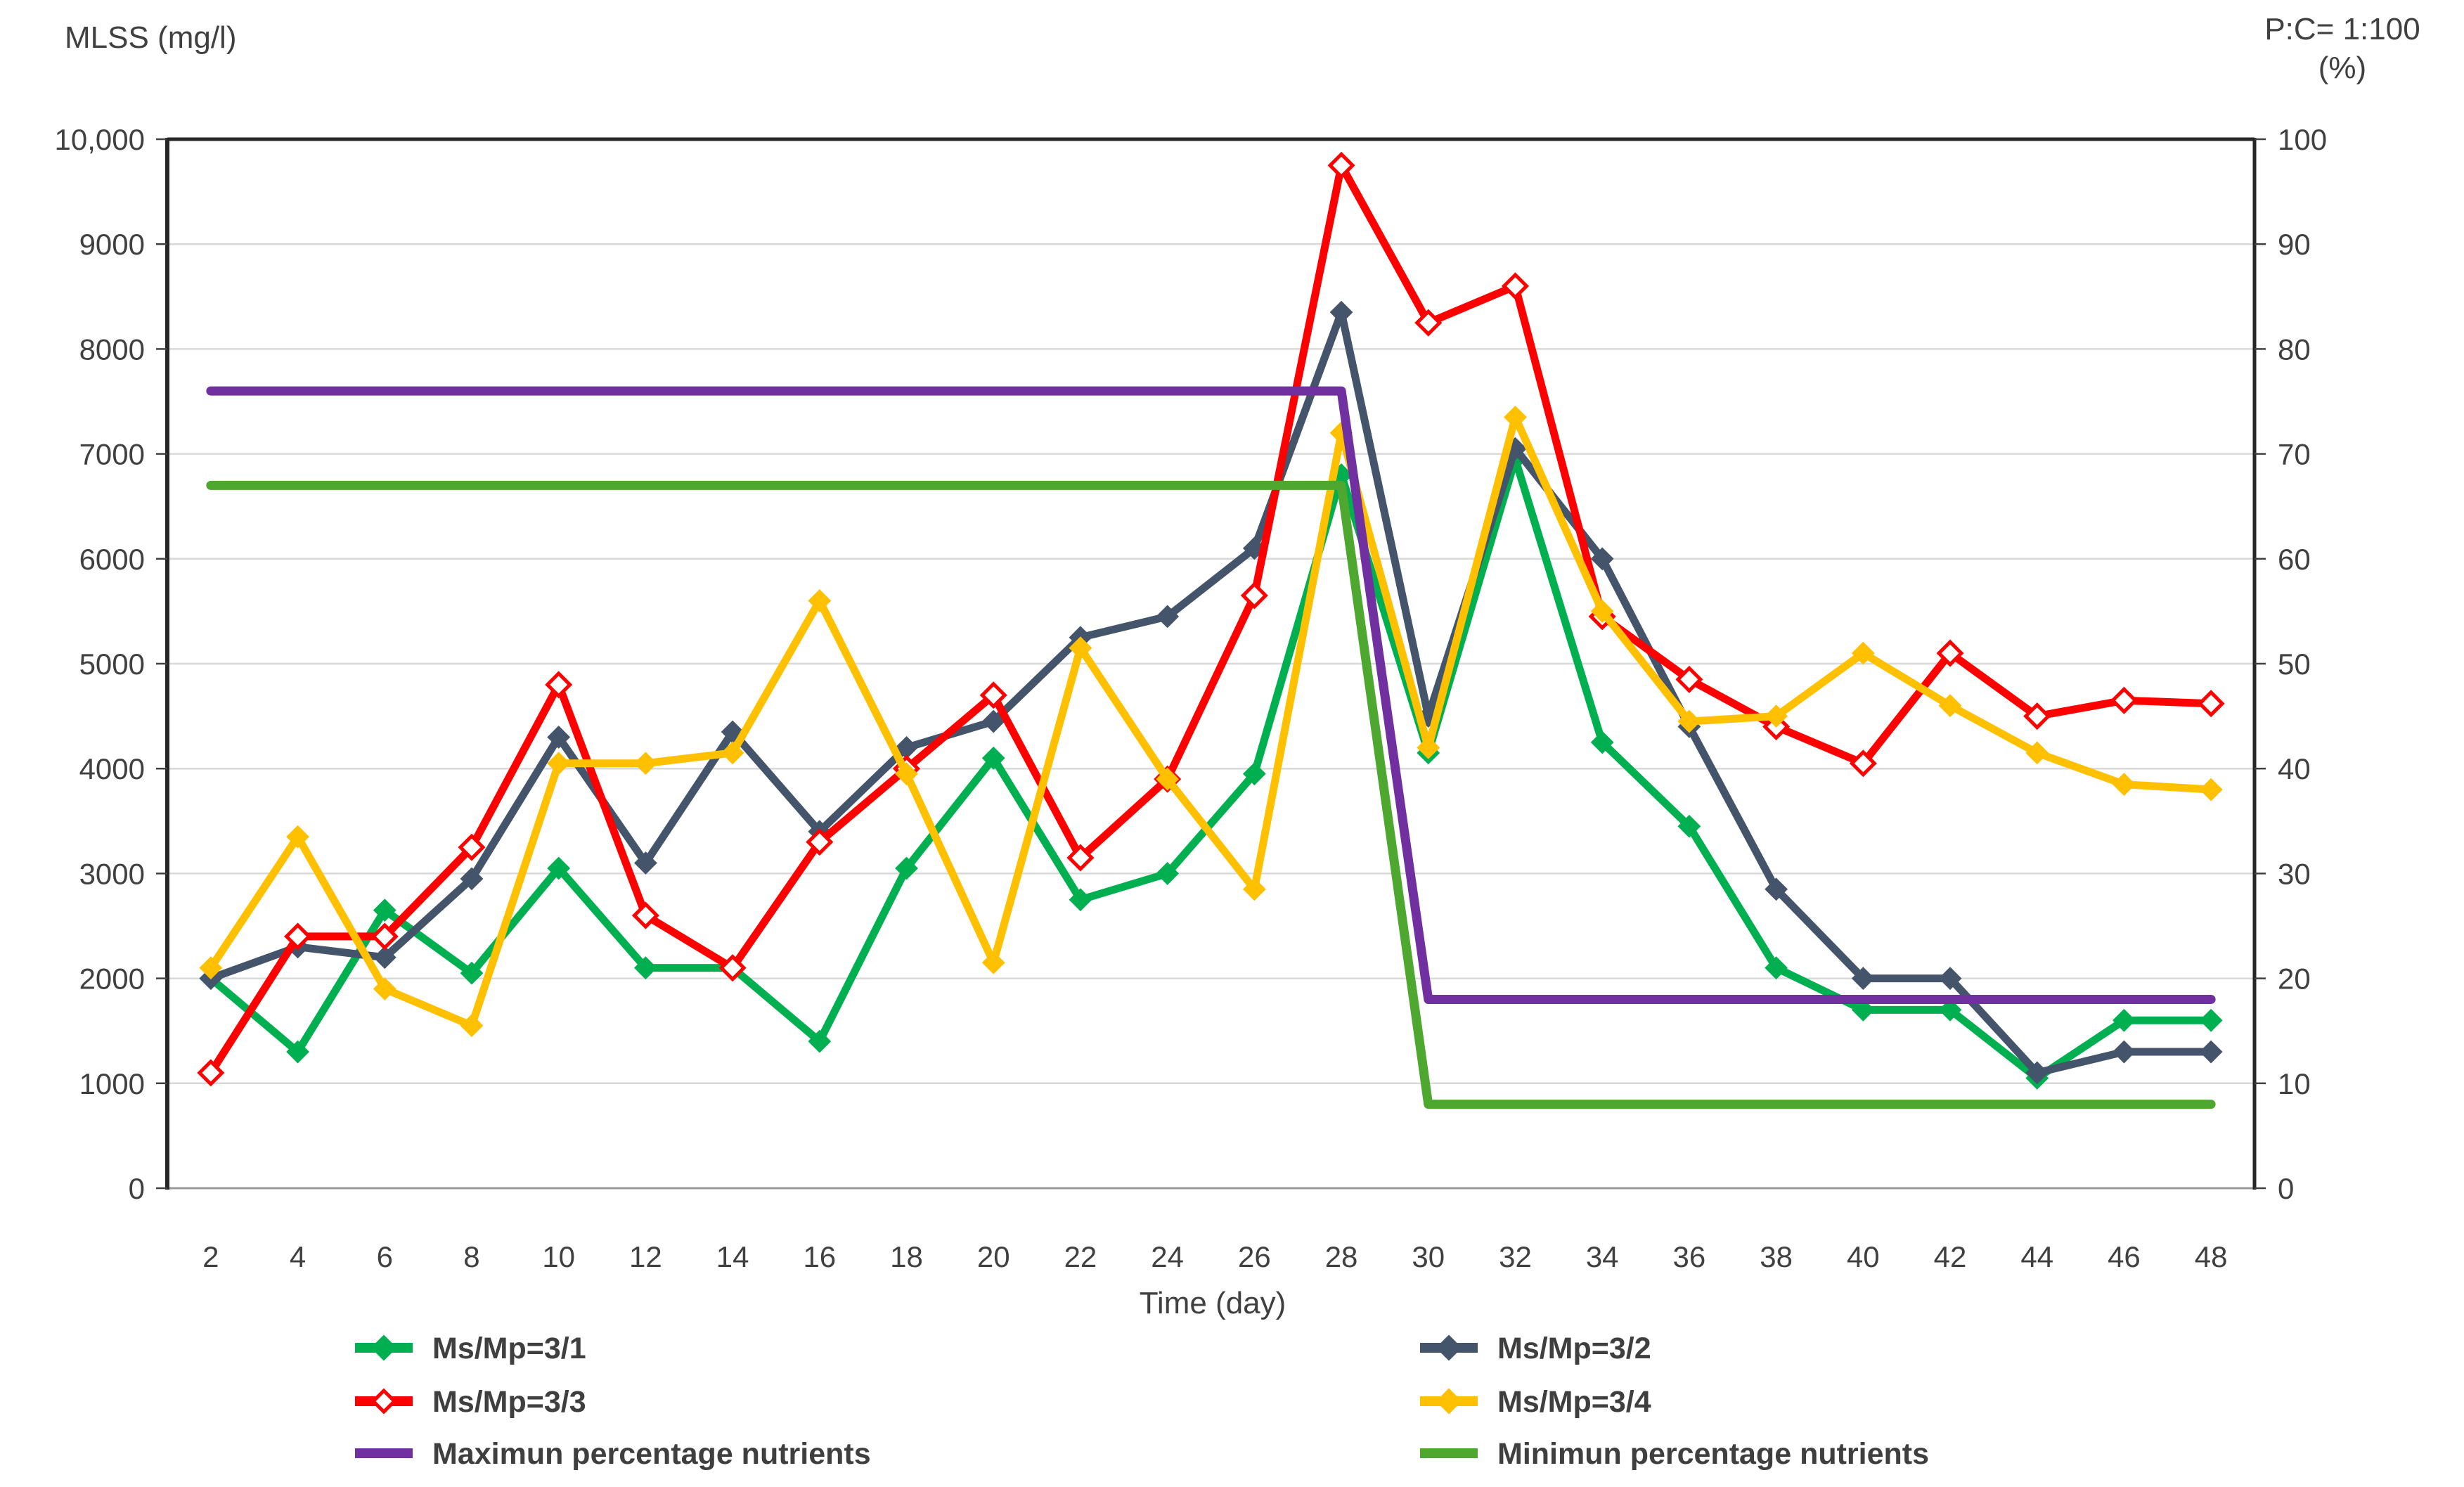  Describe the element at coordinates (470, 1402) in the screenshot. I see `legend-item-ms-mp-3-3: Ms/Mp=3/3` at that location.